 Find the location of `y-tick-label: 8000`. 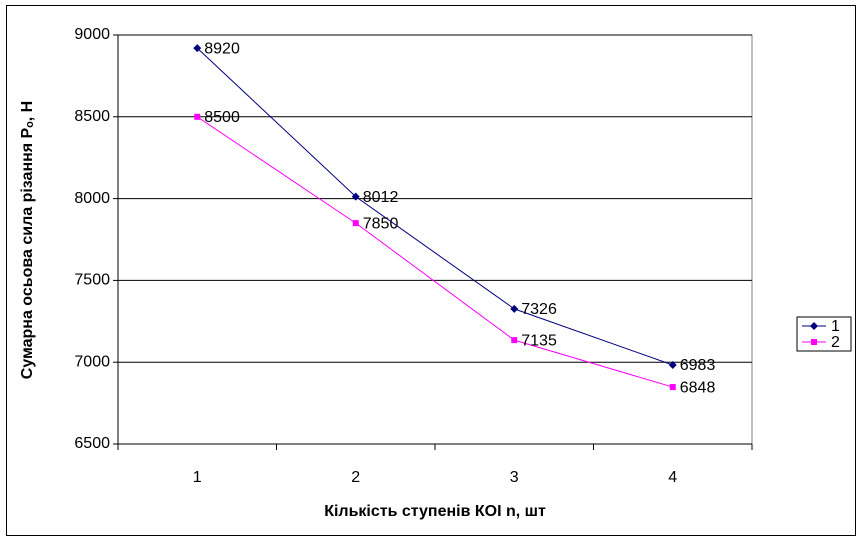

y-tick-label: 8000 is located at coordinates (92, 198).